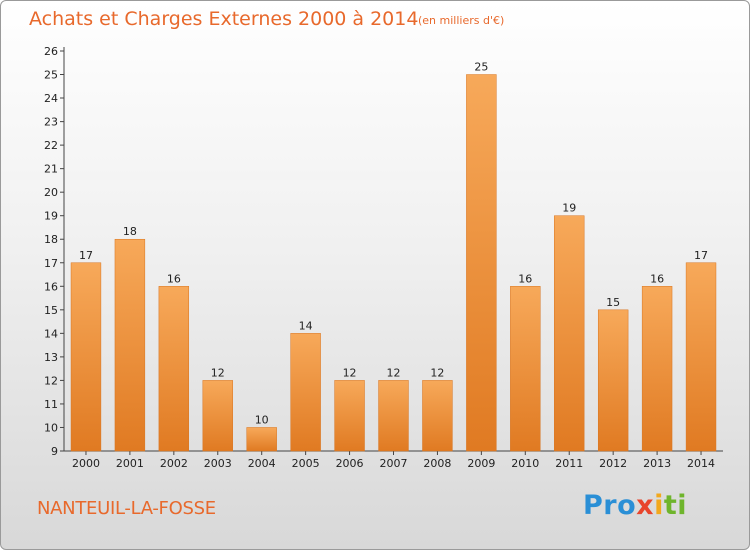  I want to click on value-label-2003: 12, so click(218, 372).